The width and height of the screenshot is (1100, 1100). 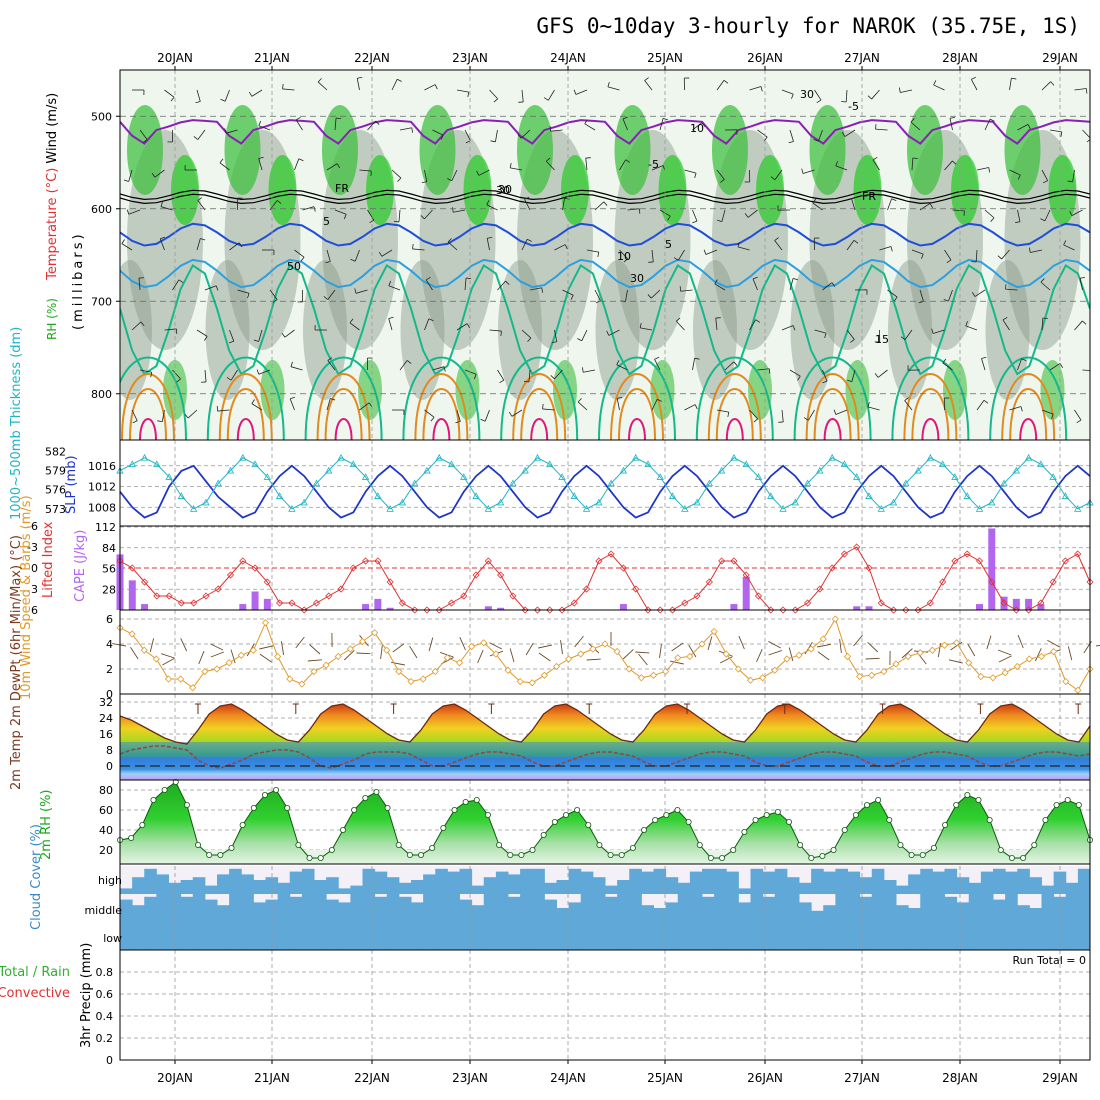 I want to click on cape-tick-label: 112, so click(x=105, y=527).